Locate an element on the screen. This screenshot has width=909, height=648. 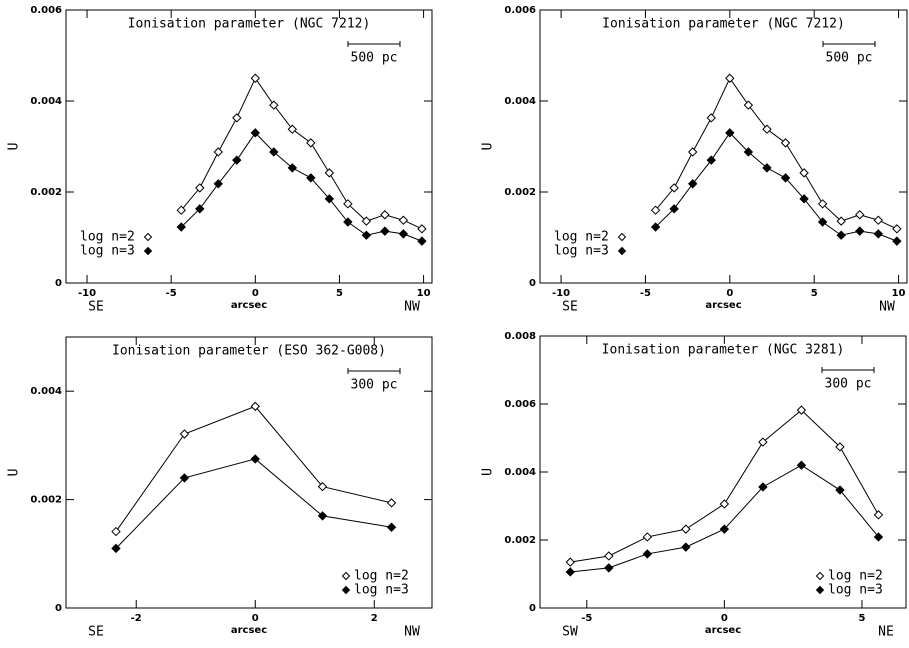
direction-label: NE is located at coordinates (886, 632).